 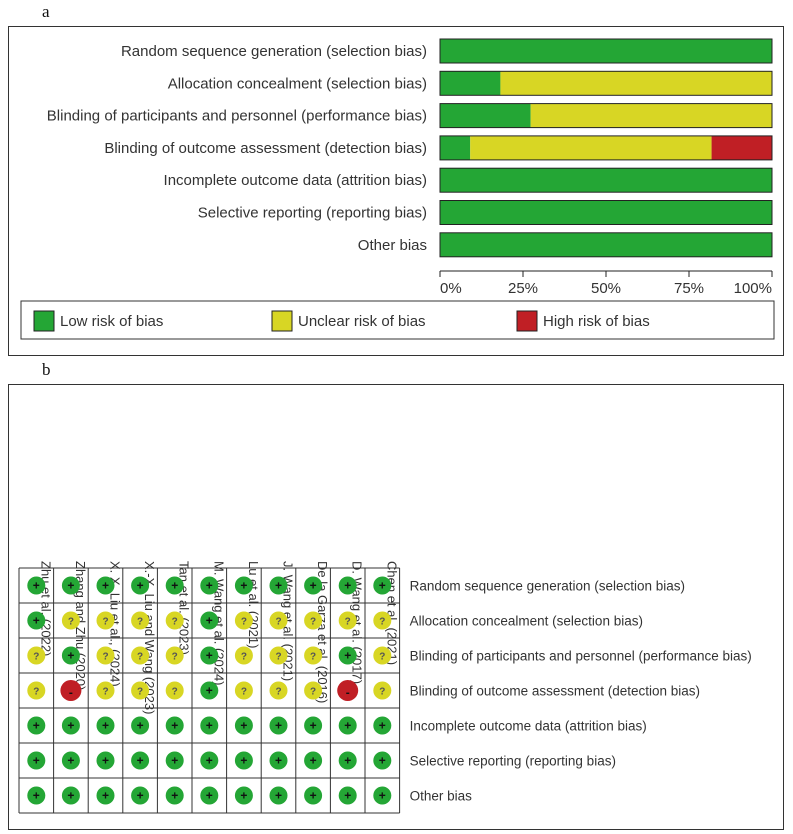 I want to click on bar-segment-high, so click(x=741, y=147).